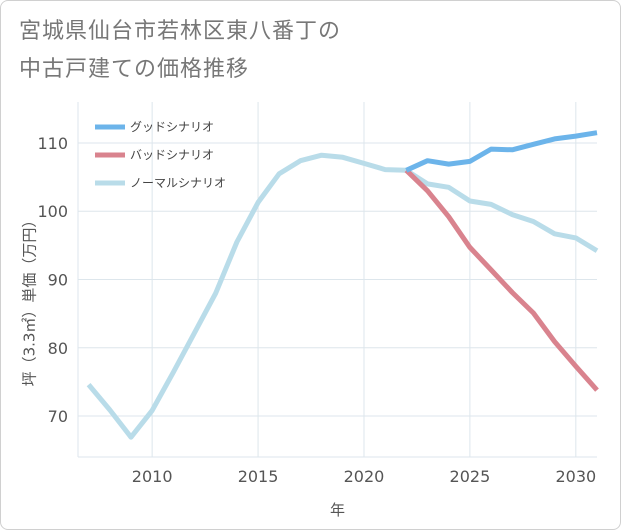 Image resolution: width=621 pixels, height=530 pixels. What do you see at coordinates (258, 476) in the screenshot?
I see `x-tick-label-2015: 2015` at bounding box center [258, 476].